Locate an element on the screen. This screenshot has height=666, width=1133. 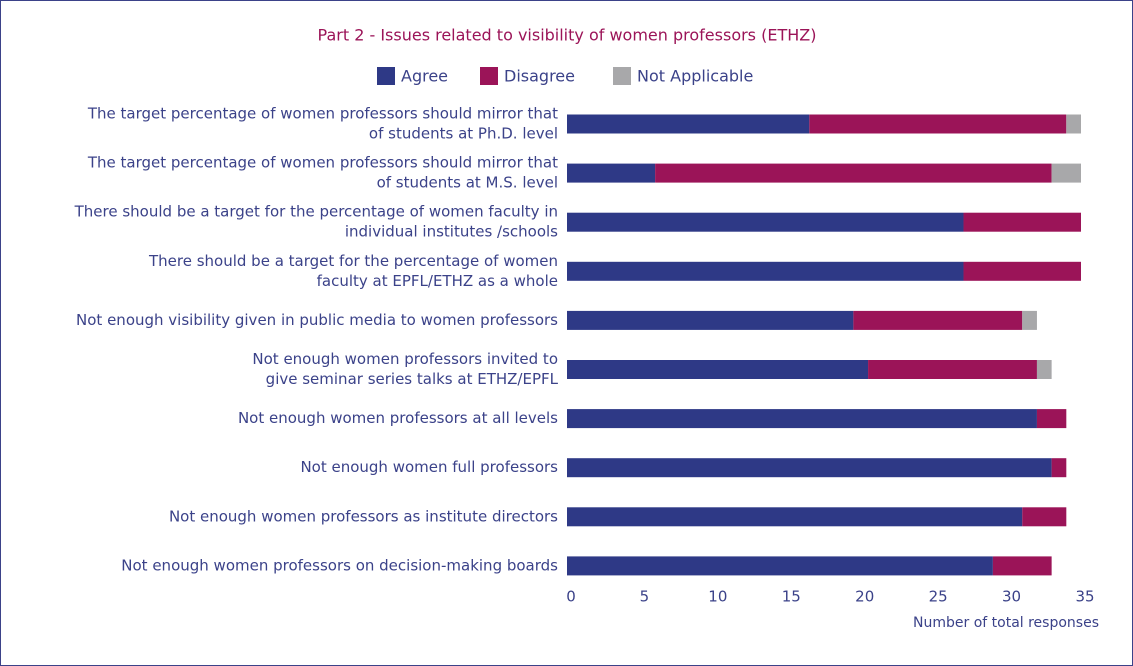
x-tick-label: 25 is located at coordinates (938, 597).